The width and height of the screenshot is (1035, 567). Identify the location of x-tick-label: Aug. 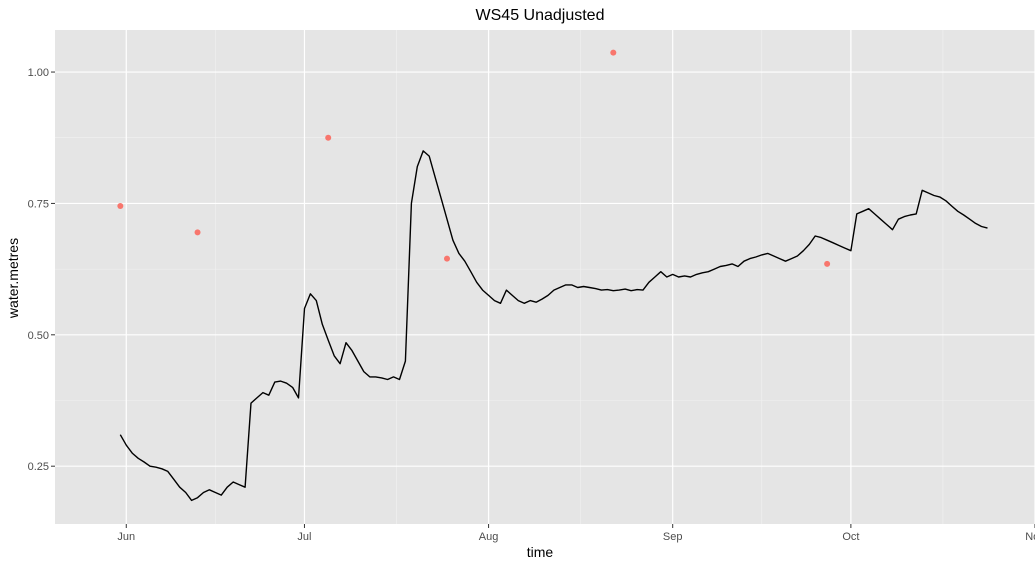
(489, 537).